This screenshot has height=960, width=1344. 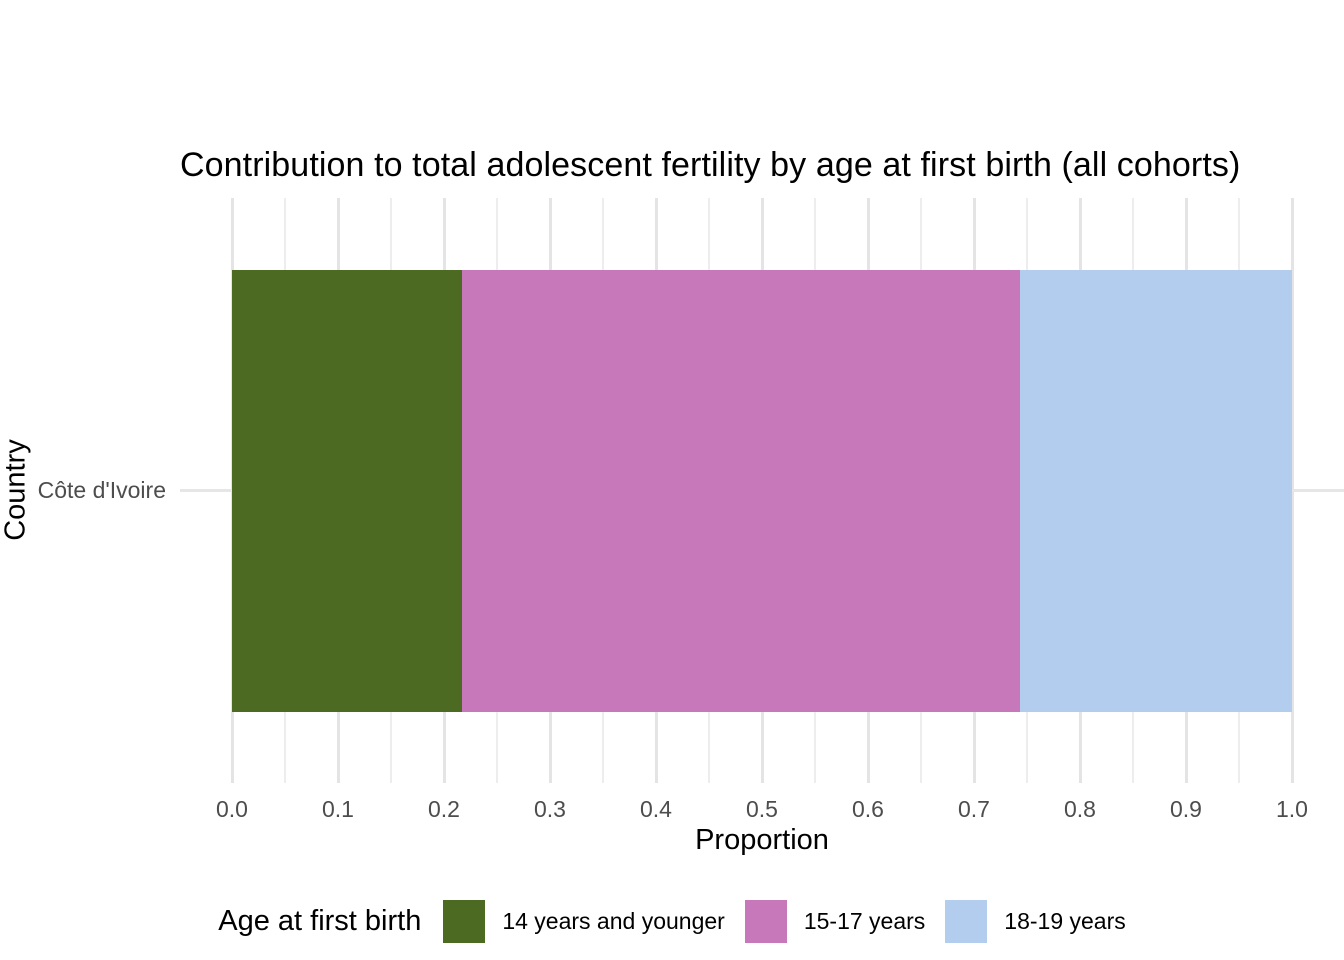 What do you see at coordinates (1186, 809) in the screenshot?
I see `x-tick-label: 0.9` at bounding box center [1186, 809].